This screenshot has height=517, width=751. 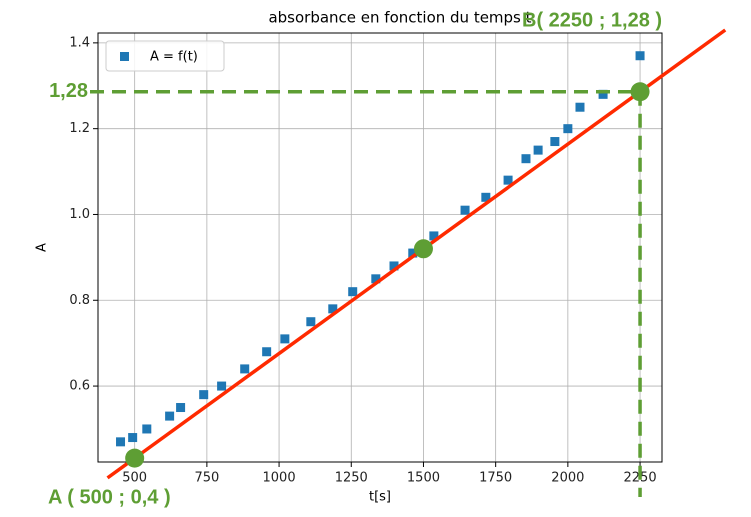 What do you see at coordinates (68, 91) in the screenshot?
I see `annotation: 1,28` at bounding box center [68, 91].